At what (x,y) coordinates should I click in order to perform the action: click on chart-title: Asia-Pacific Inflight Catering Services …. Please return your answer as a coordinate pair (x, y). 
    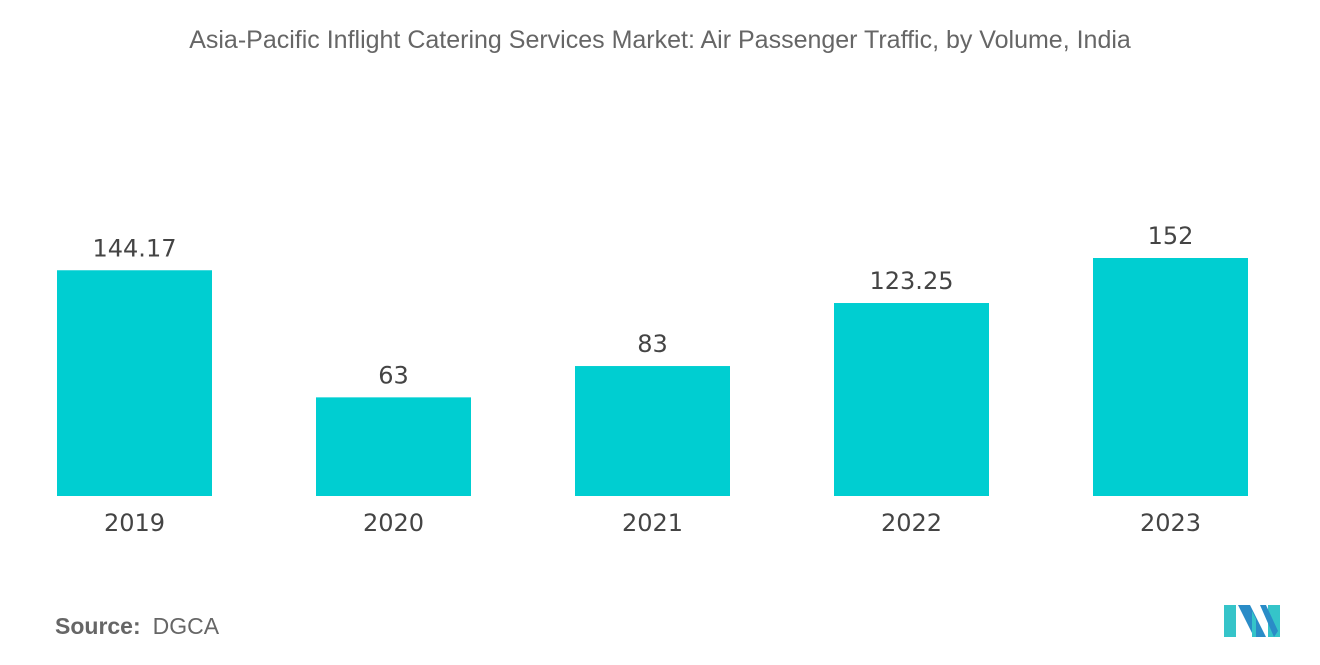
    Looking at the image, I should click on (660, 40).